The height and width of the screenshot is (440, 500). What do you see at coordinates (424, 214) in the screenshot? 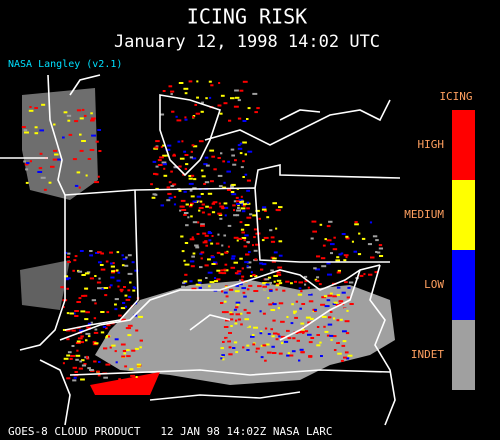
I see `legend-label: MEDIUM` at bounding box center [424, 214].